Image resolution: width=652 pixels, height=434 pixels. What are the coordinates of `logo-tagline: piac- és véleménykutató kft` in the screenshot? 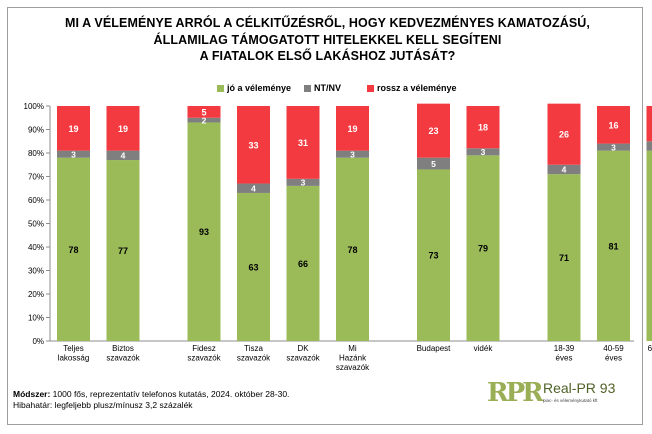 It's located at (570, 400).